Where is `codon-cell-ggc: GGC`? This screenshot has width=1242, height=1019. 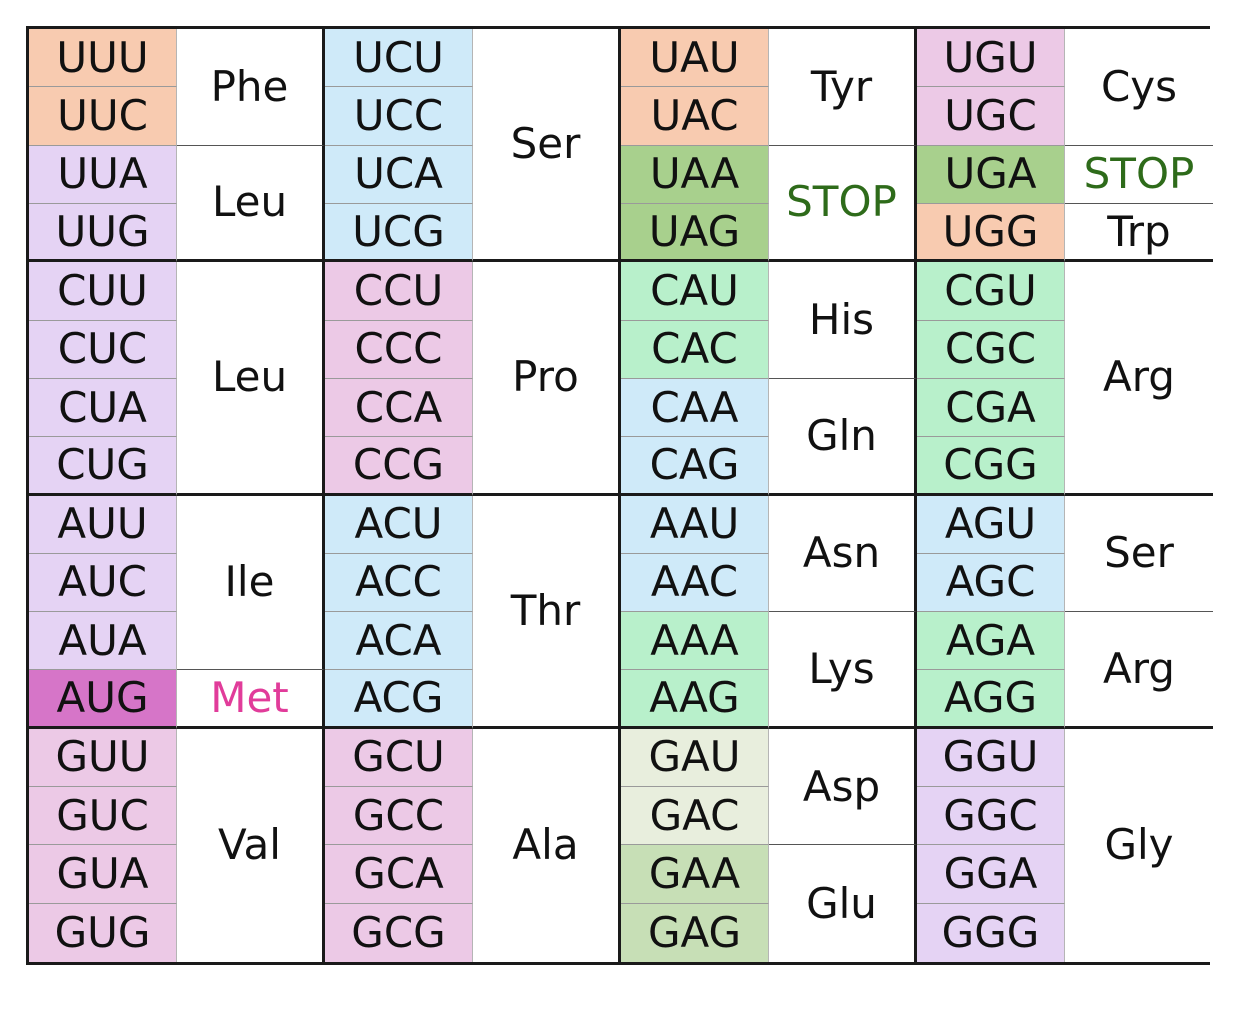
codon-cell-ggc: GGC is located at coordinates (991, 816).